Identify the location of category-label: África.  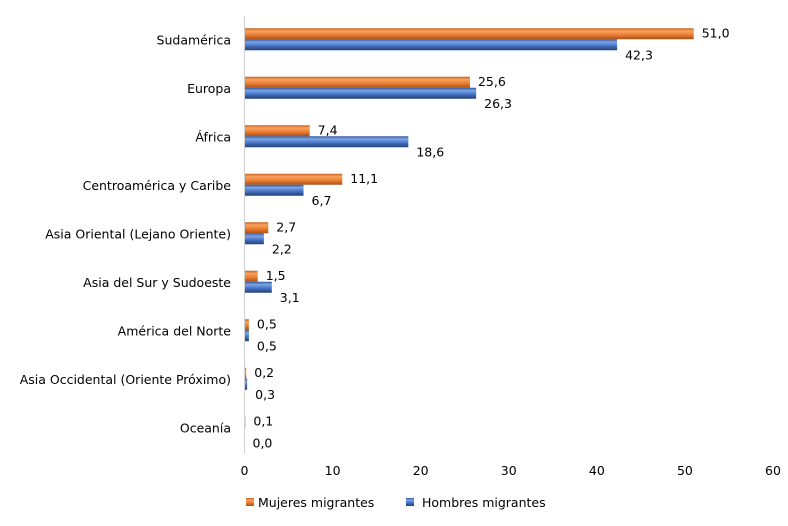
(213, 136).